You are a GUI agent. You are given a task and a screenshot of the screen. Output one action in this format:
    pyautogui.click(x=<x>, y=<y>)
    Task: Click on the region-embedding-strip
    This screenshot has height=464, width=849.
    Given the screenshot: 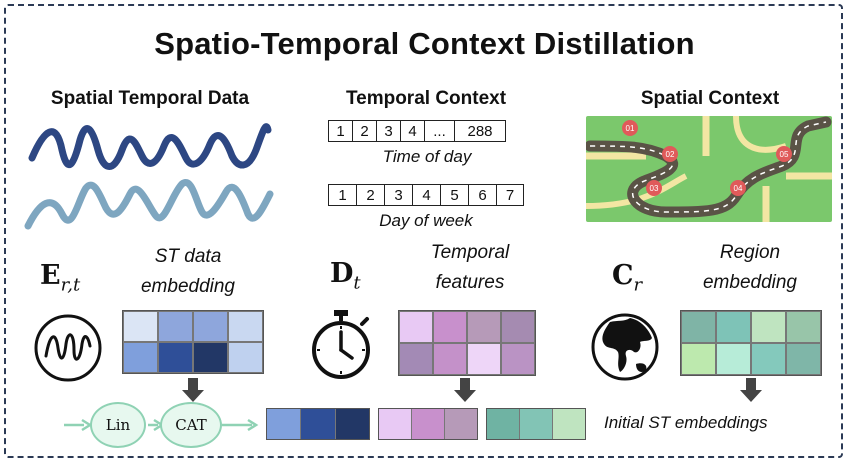 What is the action you would take?
    pyautogui.click(x=536, y=424)
    